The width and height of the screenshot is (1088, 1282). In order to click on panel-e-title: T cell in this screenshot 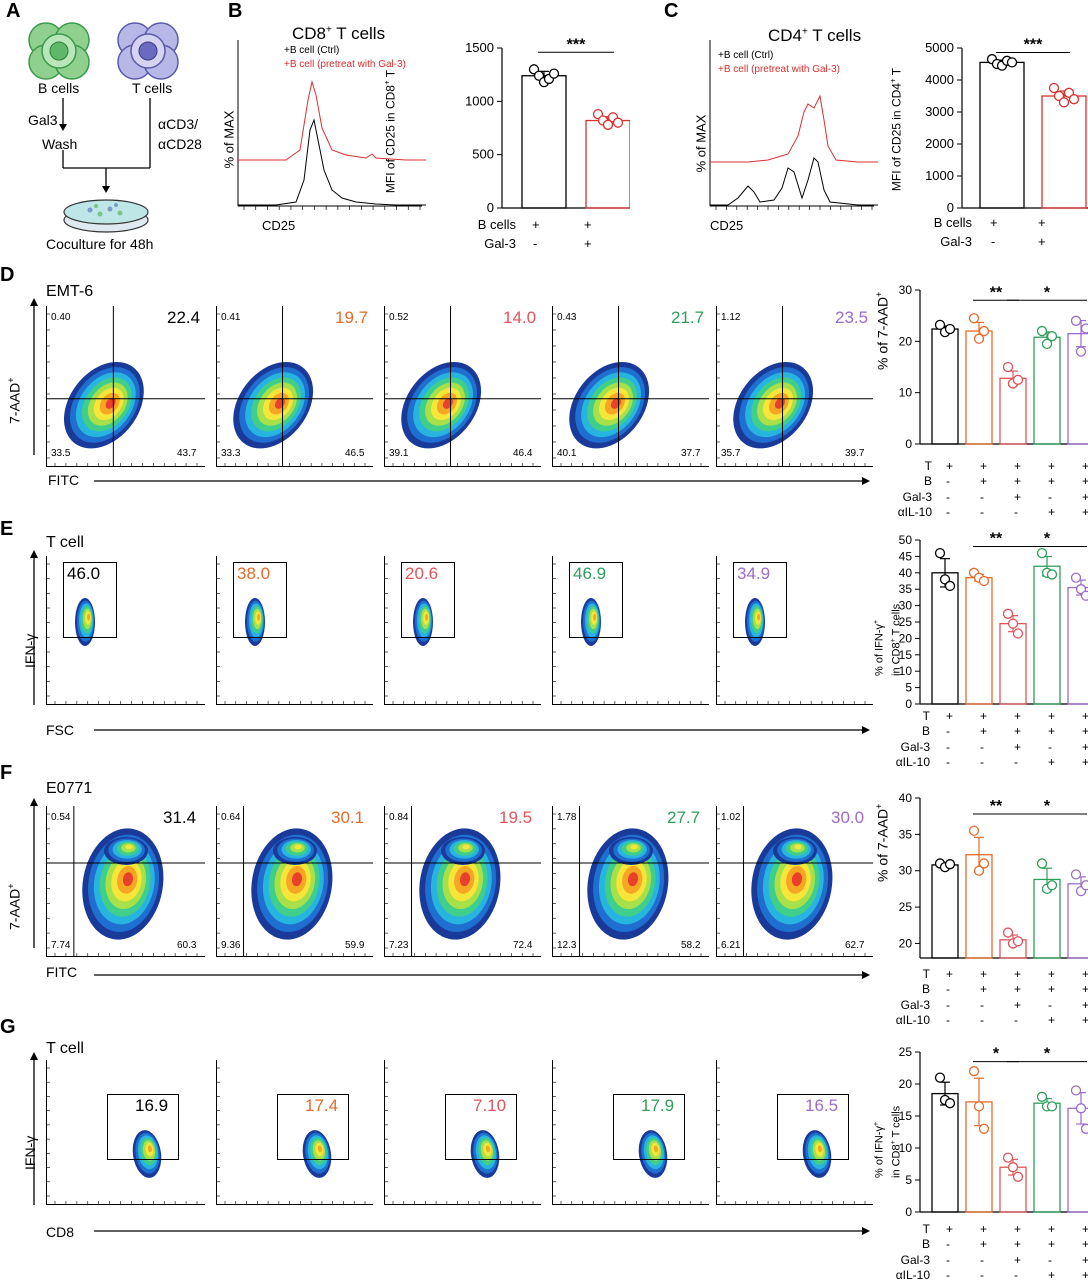, I will do `click(65, 543)`.